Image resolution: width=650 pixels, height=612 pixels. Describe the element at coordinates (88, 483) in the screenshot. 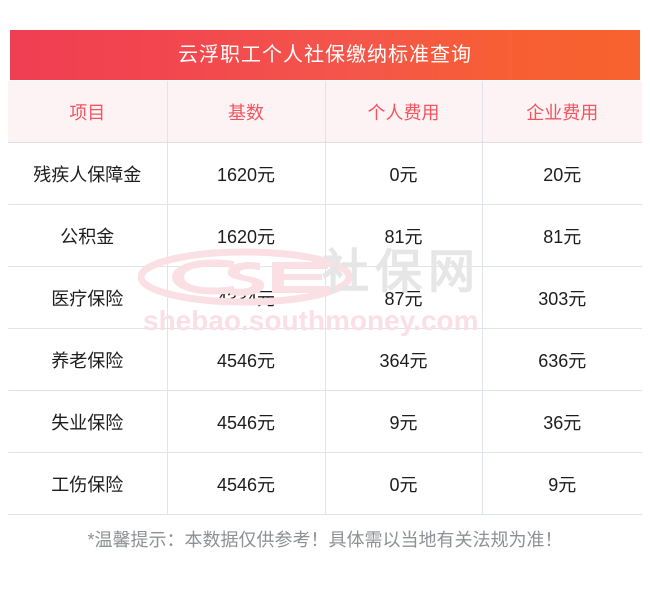

I see `cell-item: 工伤保险` at that location.